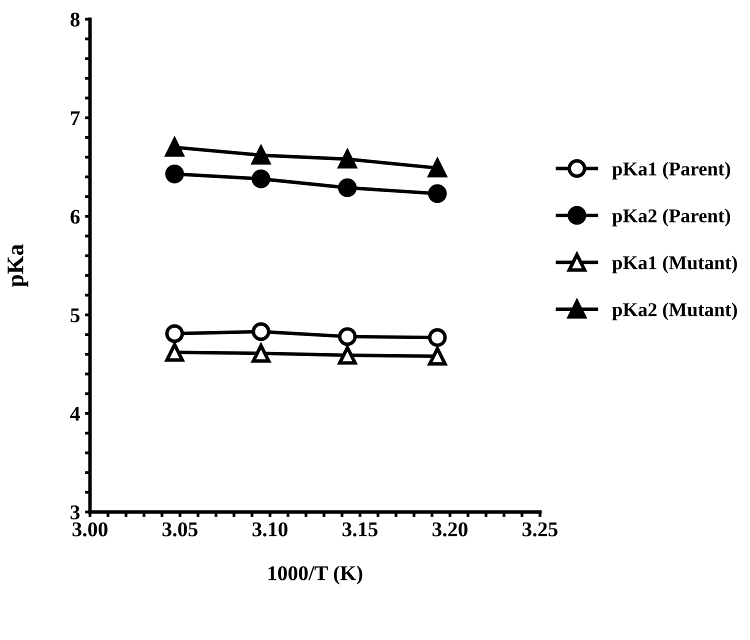 Image resolution: width=750 pixels, height=640 pixels. I want to click on y-tick-label: 5, so click(75, 315).